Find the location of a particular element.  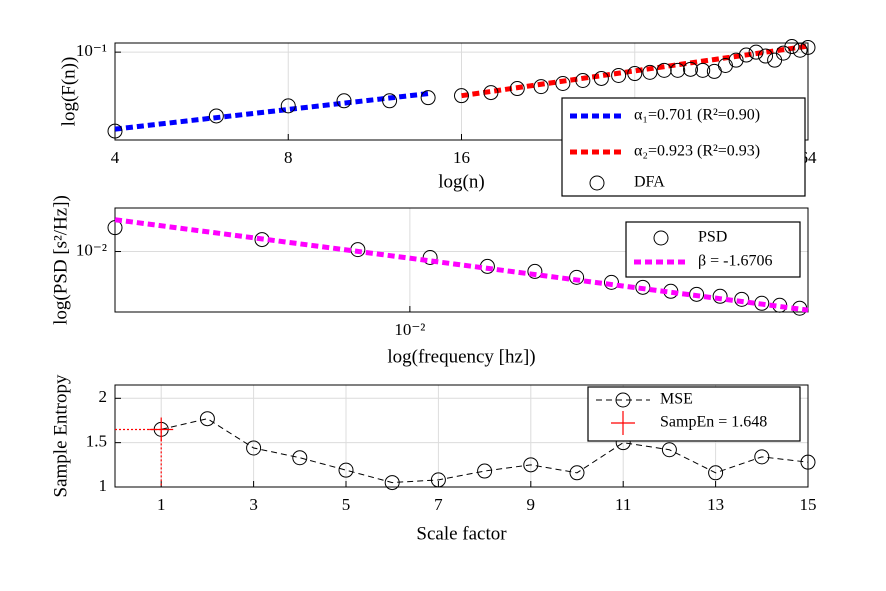

x-axis-label: Scale factor is located at coordinates (461, 533).